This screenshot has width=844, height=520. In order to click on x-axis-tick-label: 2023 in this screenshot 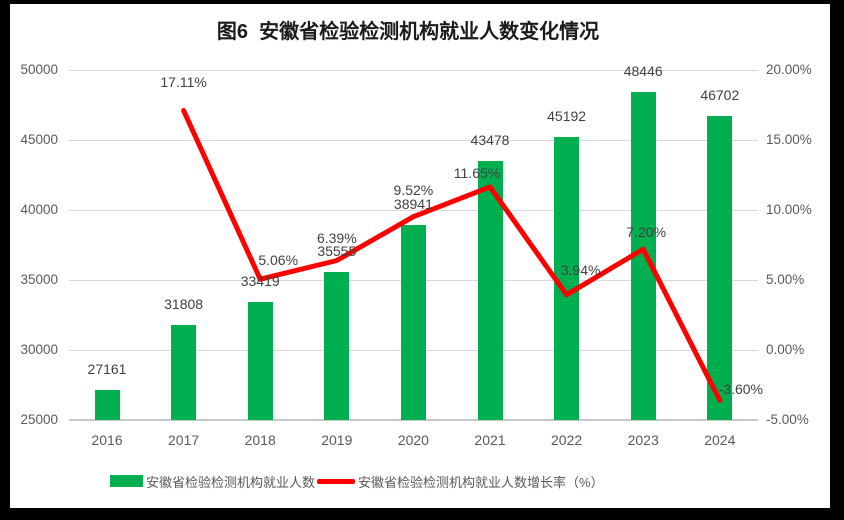, I will do `click(643, 440)`.